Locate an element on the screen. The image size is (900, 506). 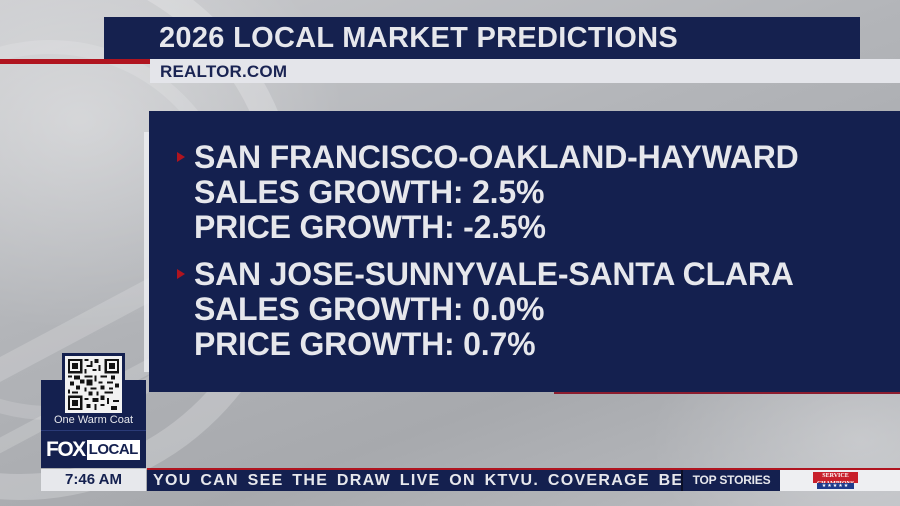
qr-code-icon is located at coordinates (93, 384).